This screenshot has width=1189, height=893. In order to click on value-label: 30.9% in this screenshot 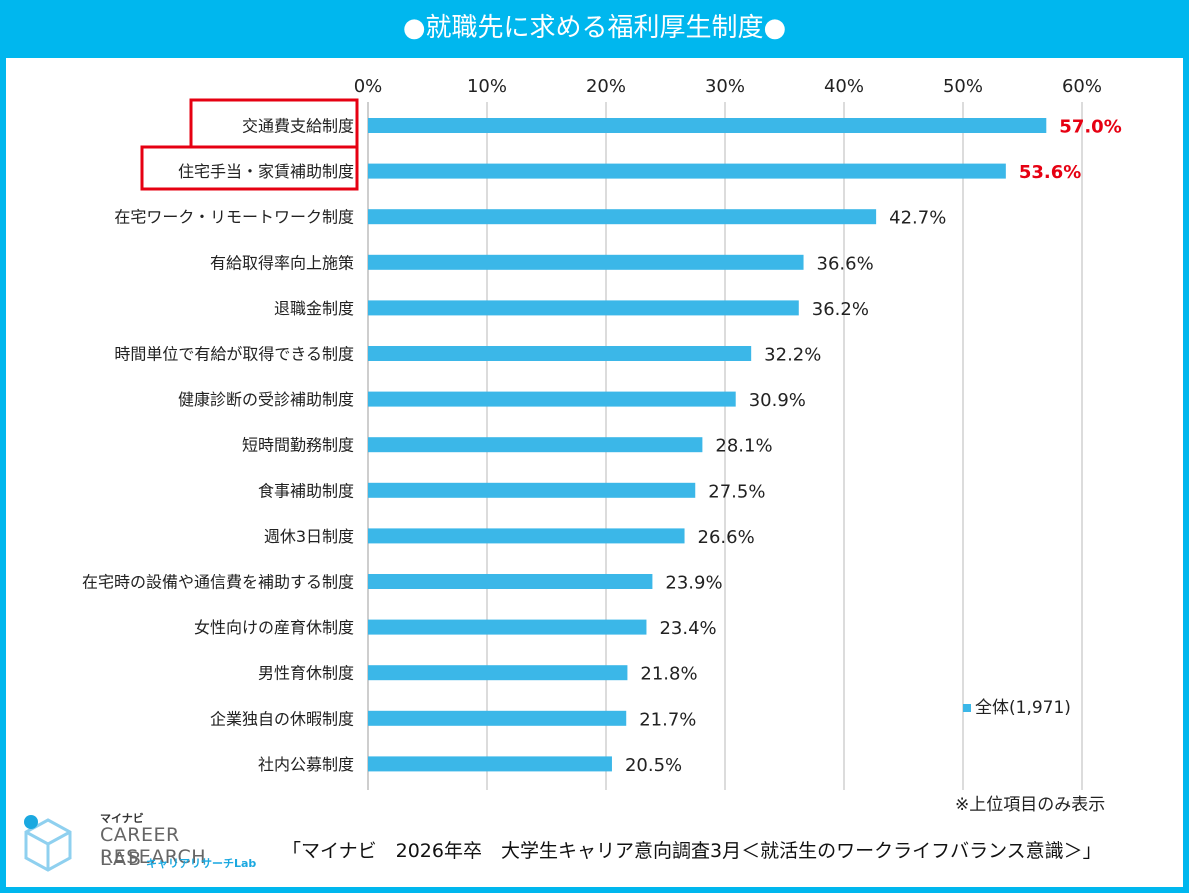, I will do `click(777, 400)`.